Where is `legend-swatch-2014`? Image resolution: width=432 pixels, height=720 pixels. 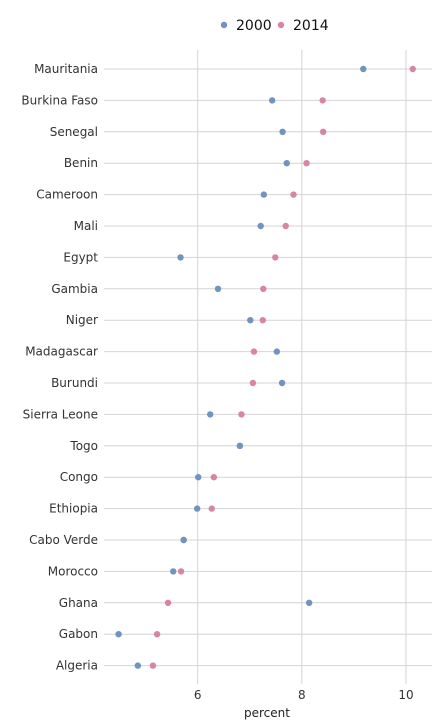 legend-swatch-2014 is located at coordinates (281, 25).